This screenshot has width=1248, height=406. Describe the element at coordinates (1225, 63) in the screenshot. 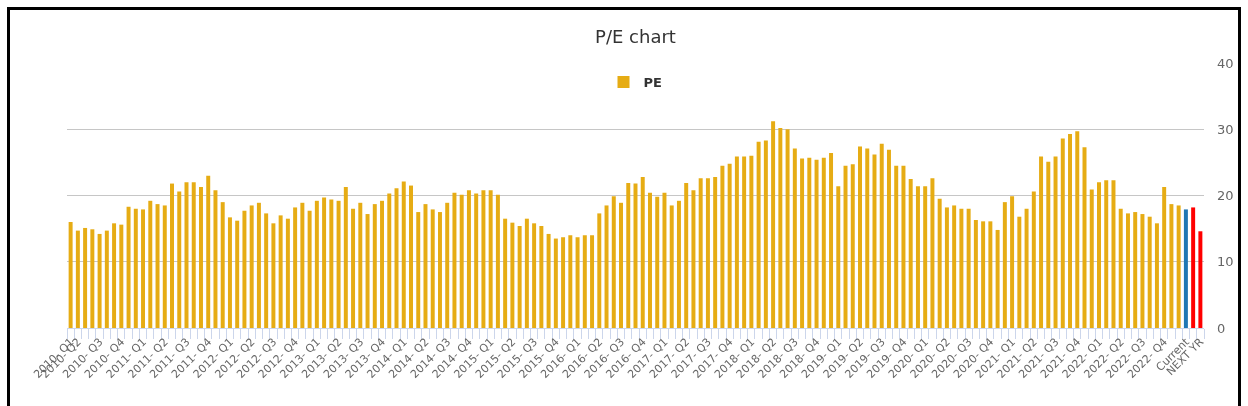

I see `y-tick-label: 40` at that location.